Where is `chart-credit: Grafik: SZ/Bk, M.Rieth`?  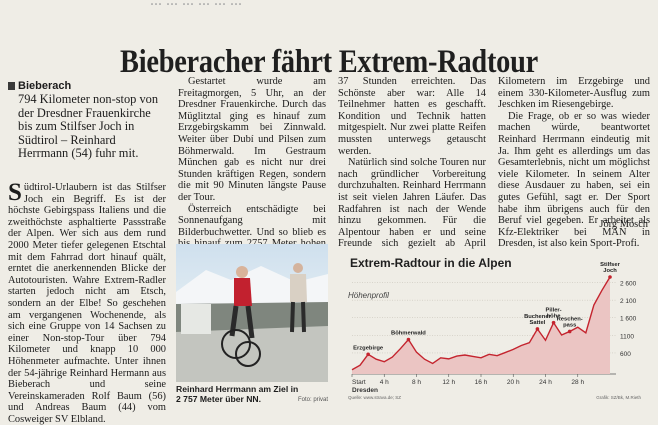 chart-credit: Grafik: SZ/Bk, M.Rieth is located at coordinates (618, 397).